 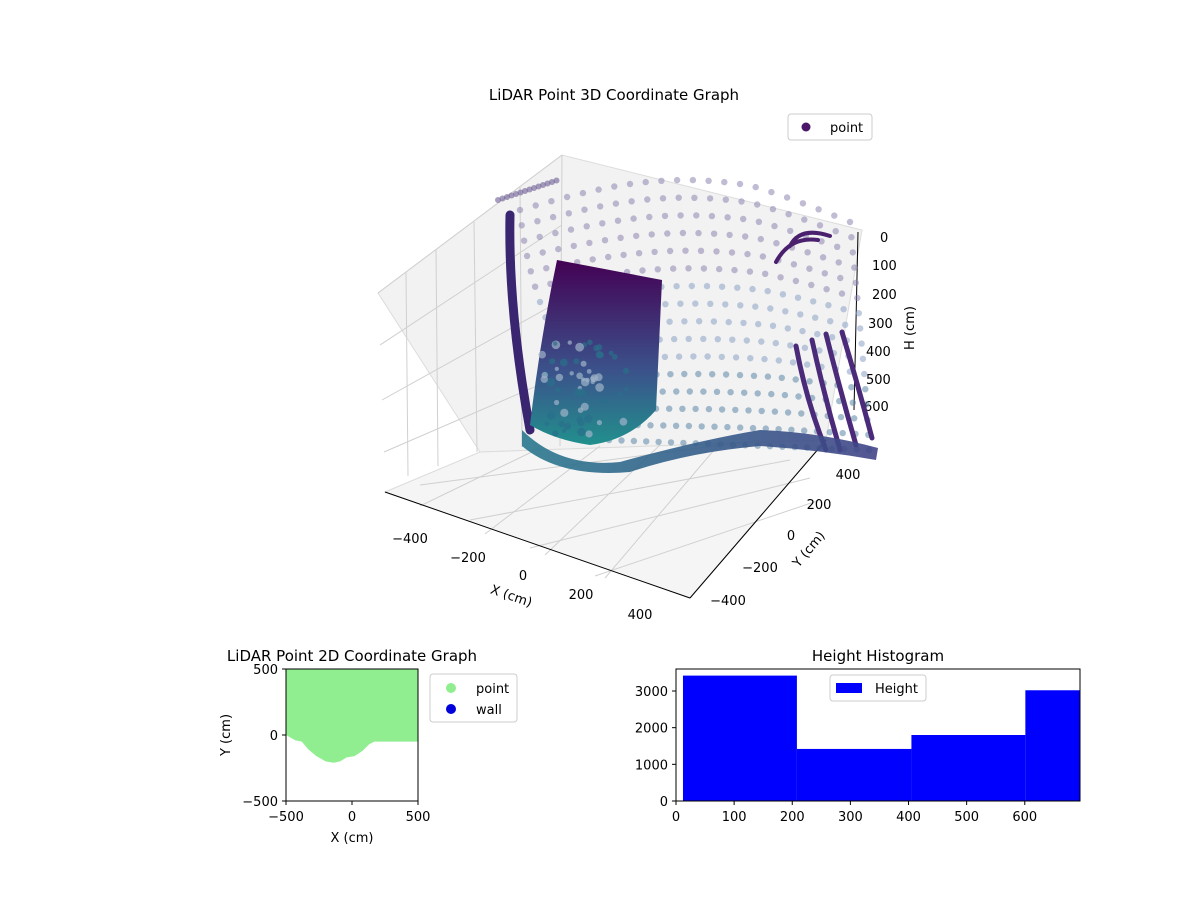 I want to click on y2d-tick-label: 0, so click(x=274, y=736).